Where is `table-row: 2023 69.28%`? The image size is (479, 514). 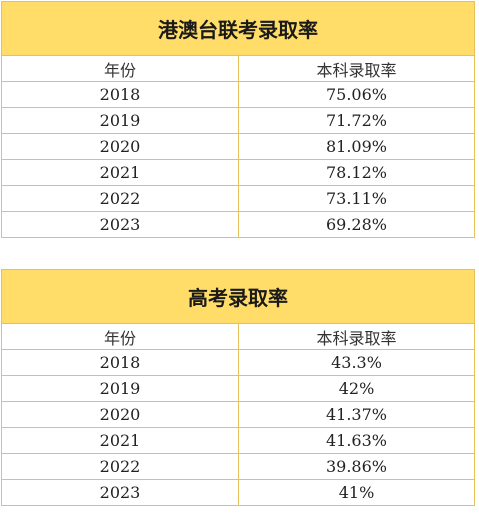 table-row: 2023 69.28% is located at coordinates (238, 224).